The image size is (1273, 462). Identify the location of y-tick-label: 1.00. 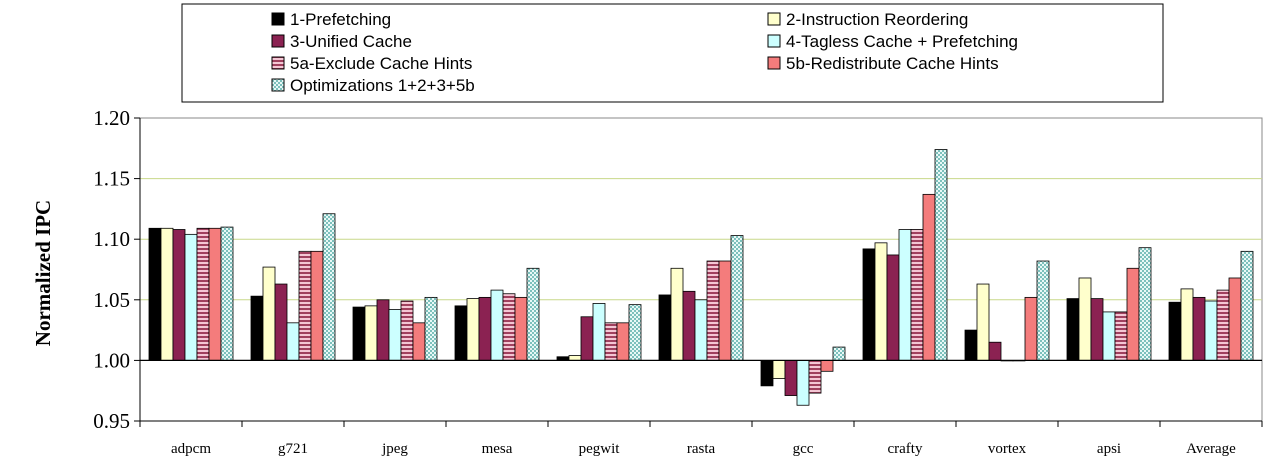
(111, 360).